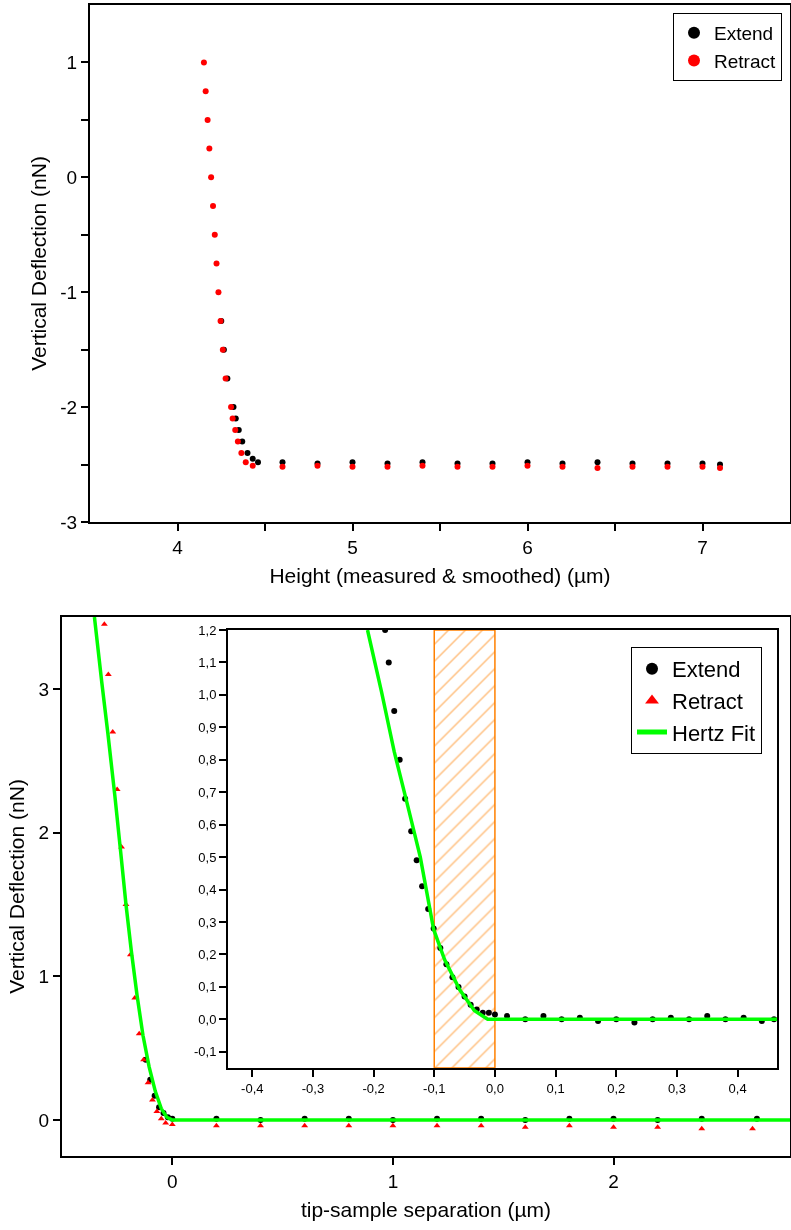 This screenshot has width=791, height=1230. I want to click on x-tick-label: 0, so click(172, 1181).